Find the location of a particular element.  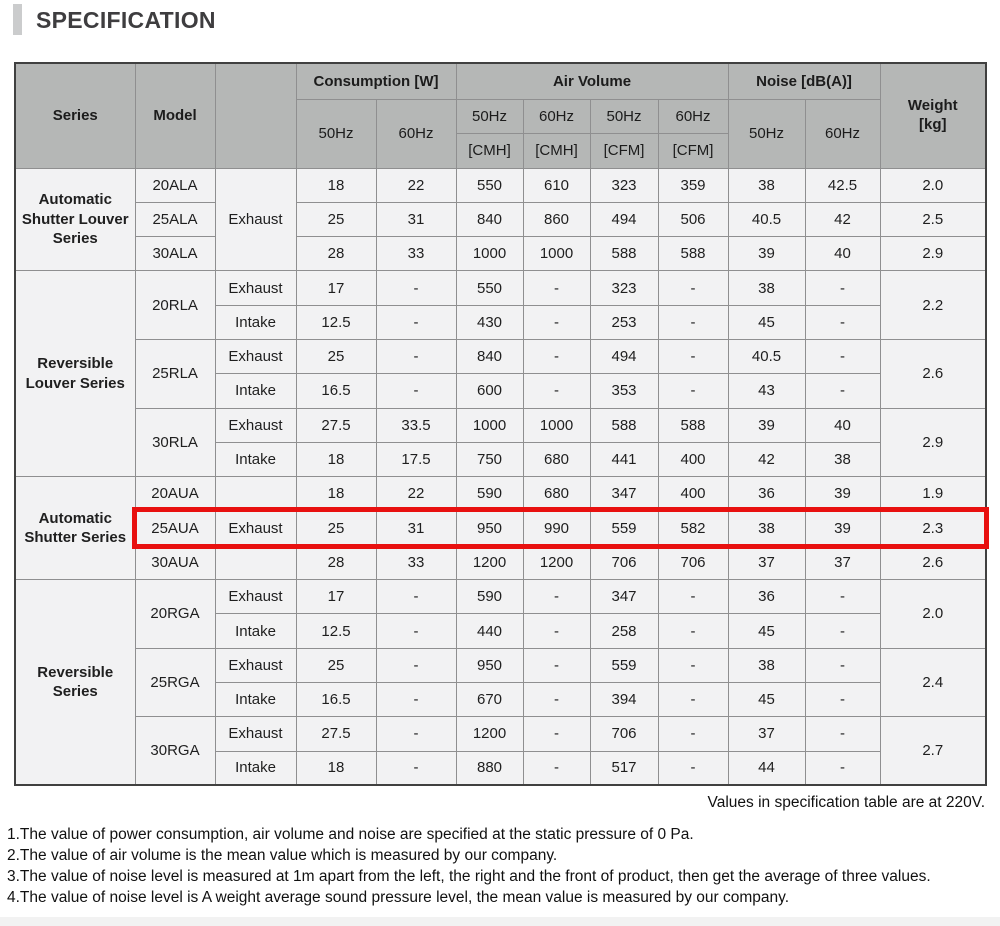

series-cell: Automatic Shutter Series is located at coordinates (75, 528).